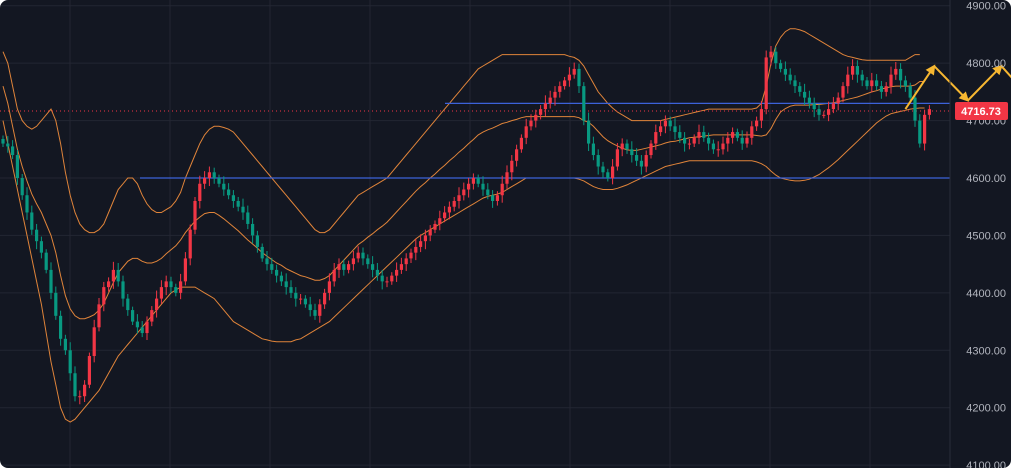  What do you see at coordinates (986, 64) in the screenshot?
I see `price-tick-label: 4800.00` at bounding box center [986, 64].